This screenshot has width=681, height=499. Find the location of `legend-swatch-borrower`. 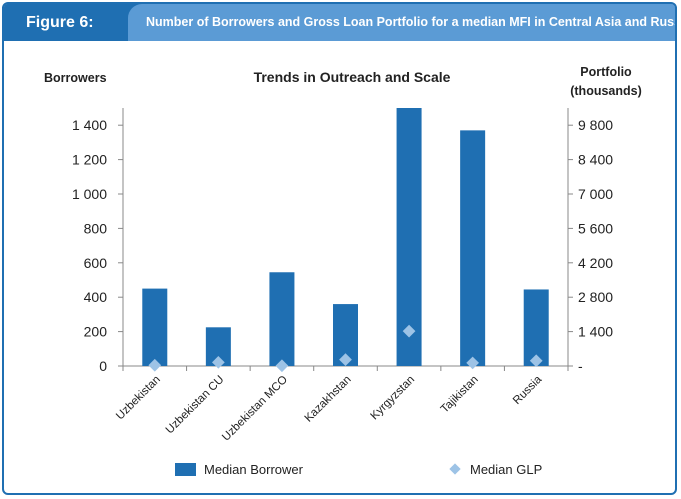

legend-swatch-borrower is located at coordinates (185, 469).